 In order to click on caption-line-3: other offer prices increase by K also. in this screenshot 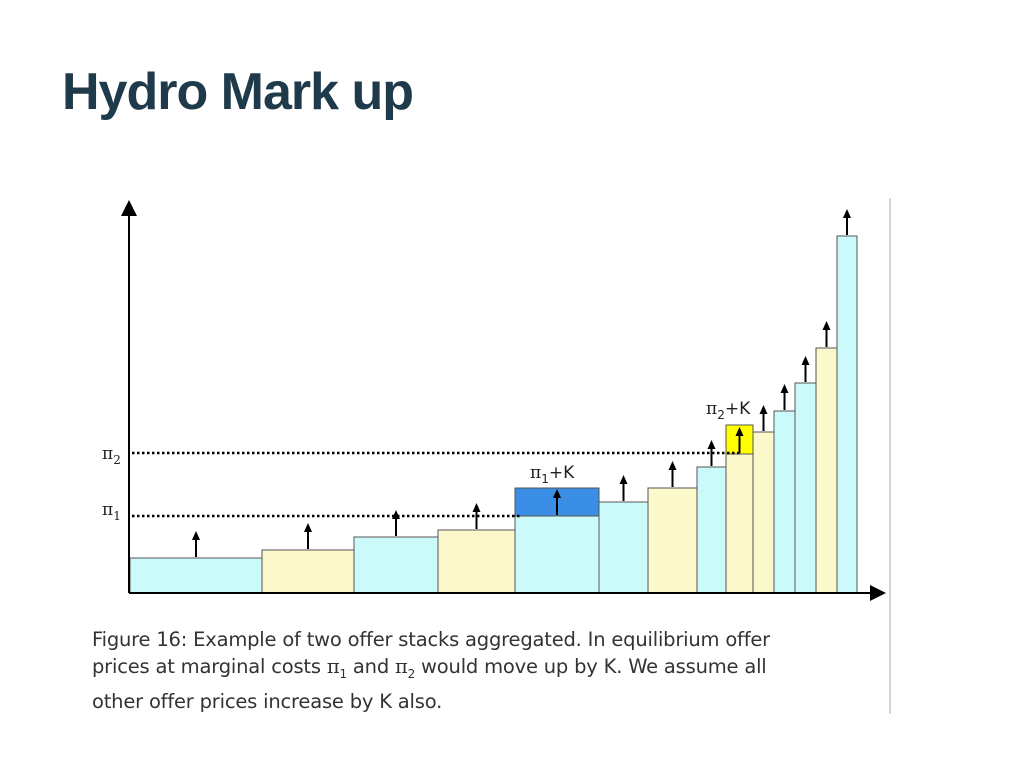, I will do `click(267, 701)`.